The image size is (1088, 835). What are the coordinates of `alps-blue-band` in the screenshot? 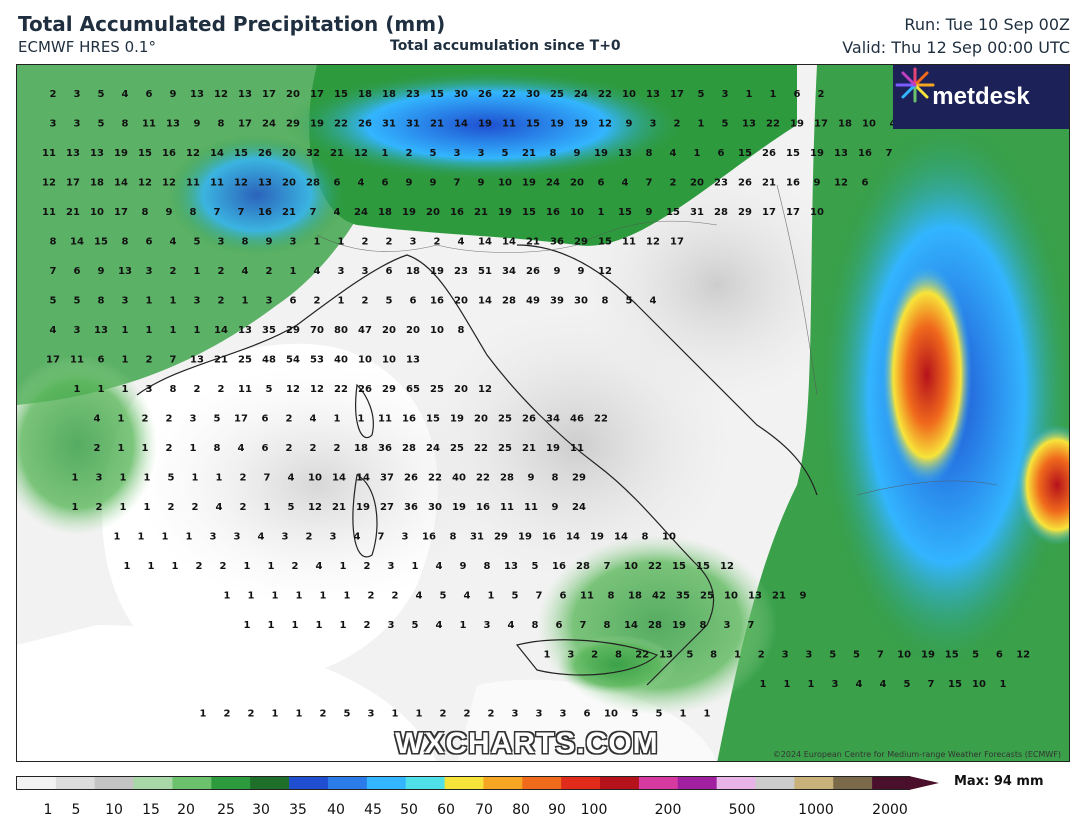 It's located at (487, 125).